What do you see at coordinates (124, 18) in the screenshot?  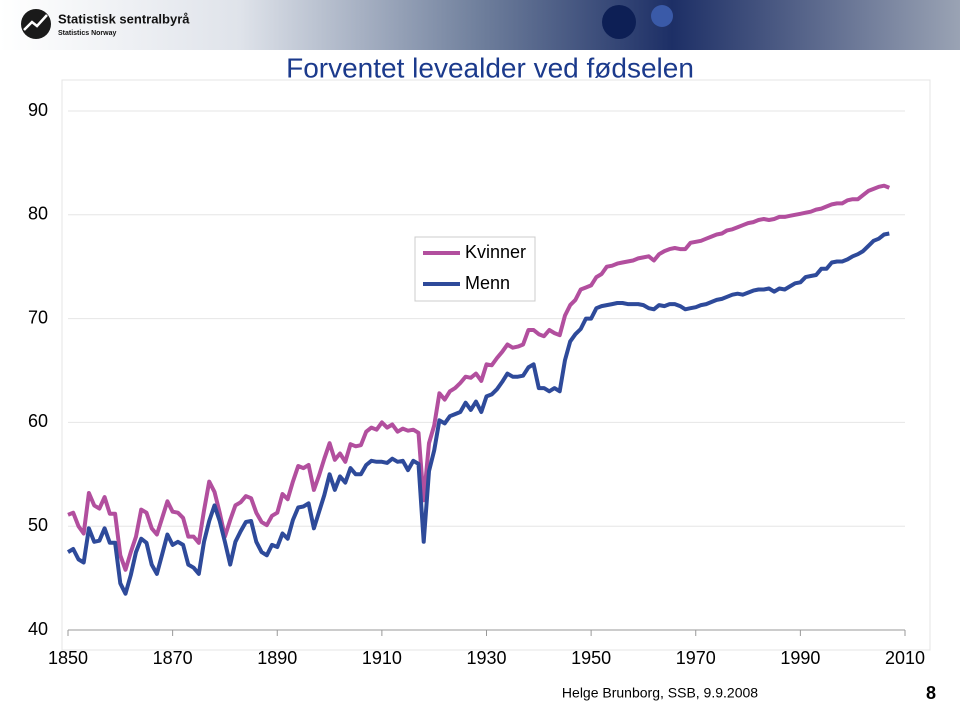 I see `logo-text: Statistisk sentralbyrå` at bounding box center [124, 18].